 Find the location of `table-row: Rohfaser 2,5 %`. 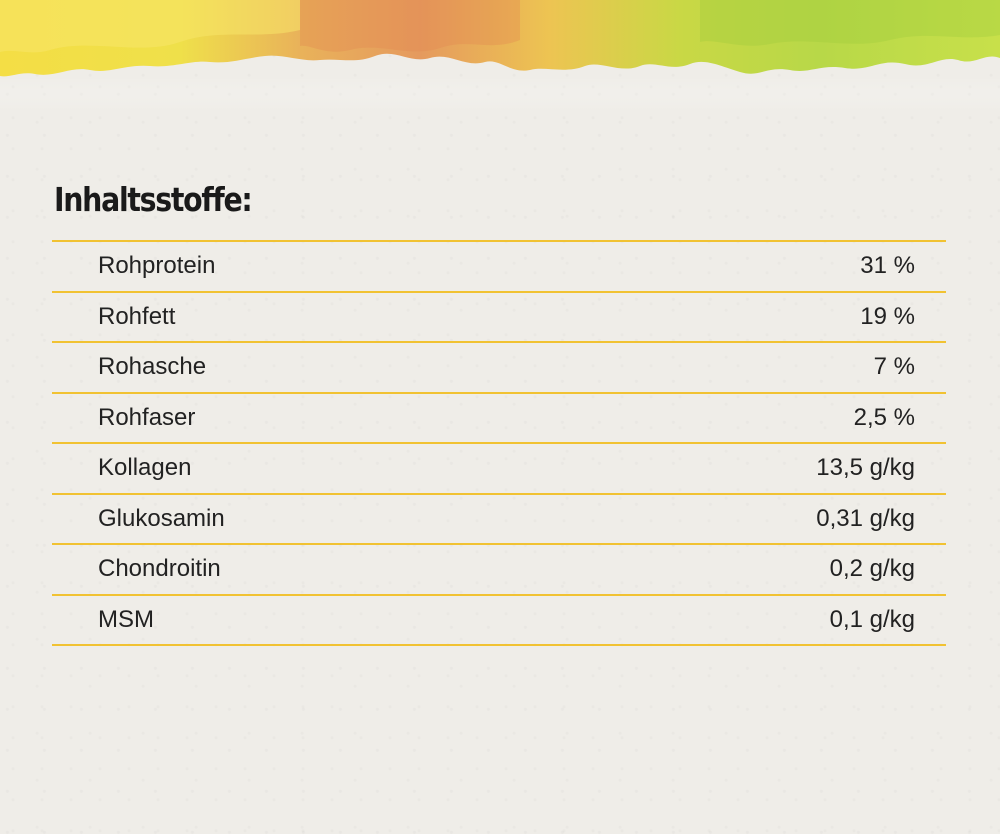

table-row: Rohfaser 2,5 % is located at coordinates (499, 419).